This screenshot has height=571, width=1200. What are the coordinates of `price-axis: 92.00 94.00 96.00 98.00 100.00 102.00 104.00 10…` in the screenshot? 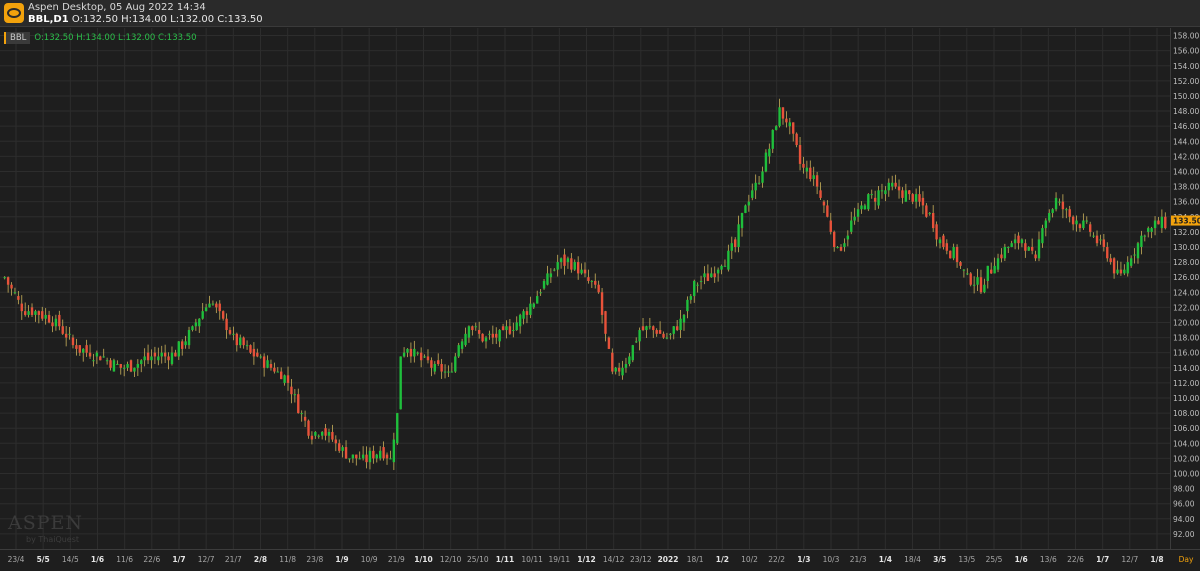 It's located at (1185, 288).